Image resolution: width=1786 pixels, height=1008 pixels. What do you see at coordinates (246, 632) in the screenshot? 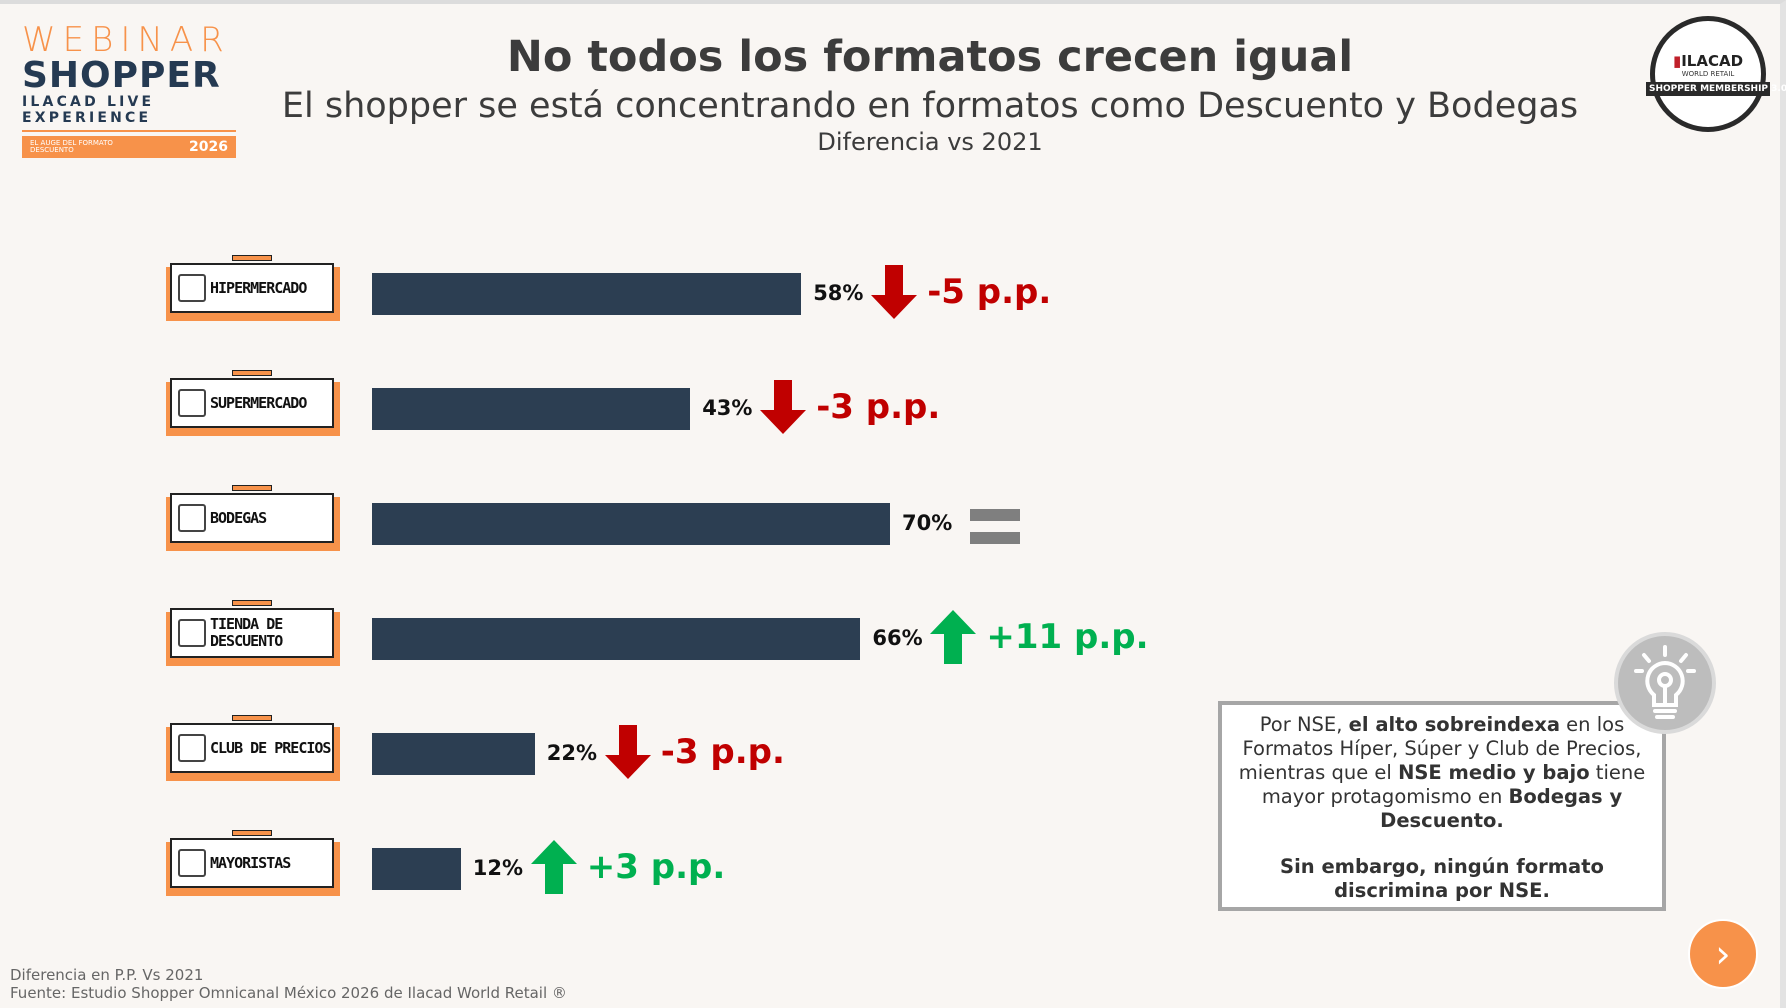
I see `format-name: TIENDA DE DESCUENTO` at bounding box center [246, 632].